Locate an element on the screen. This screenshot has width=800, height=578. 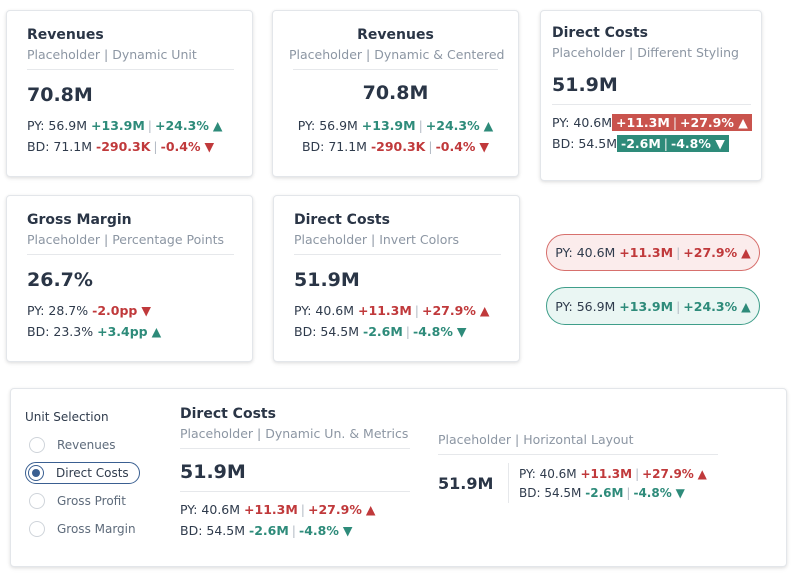
pill-pct-delta: +27.9% is located at coordinates (710, 252).